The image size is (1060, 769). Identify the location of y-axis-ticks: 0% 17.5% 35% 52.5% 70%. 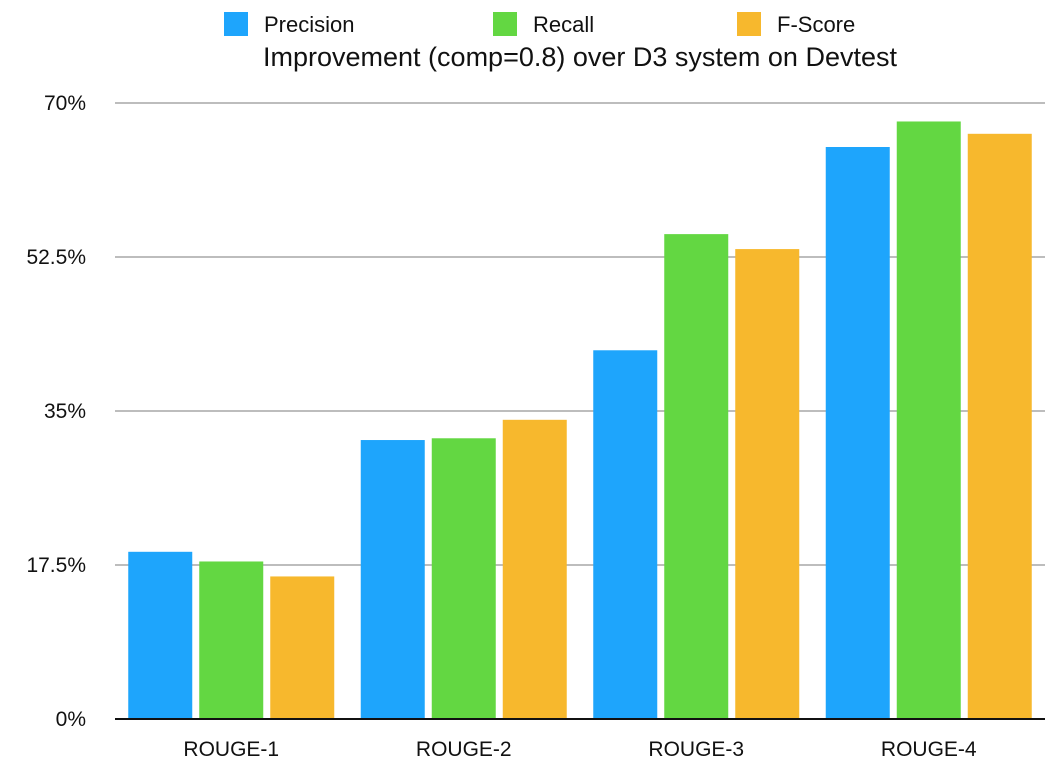
(56, 411).